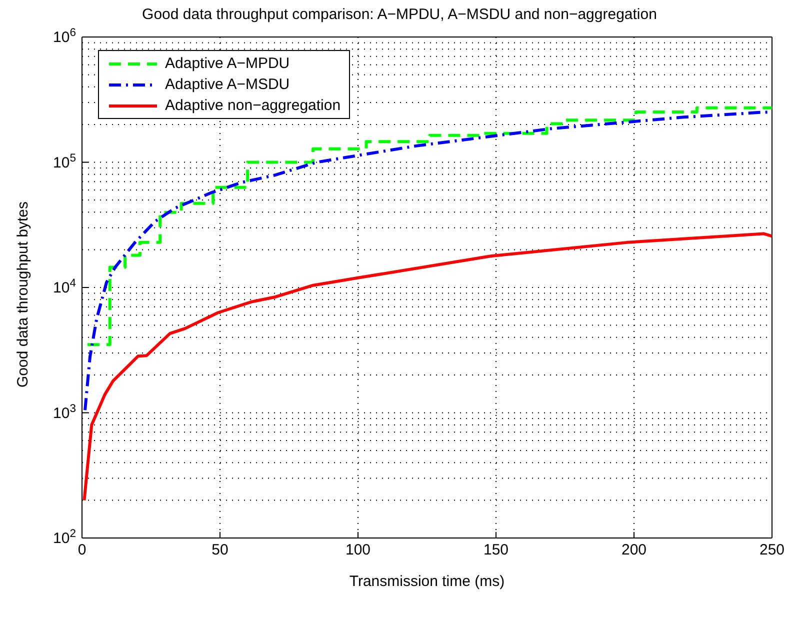  I want to click on y-tick-label: 10$^{4}$, so click(64, 287).